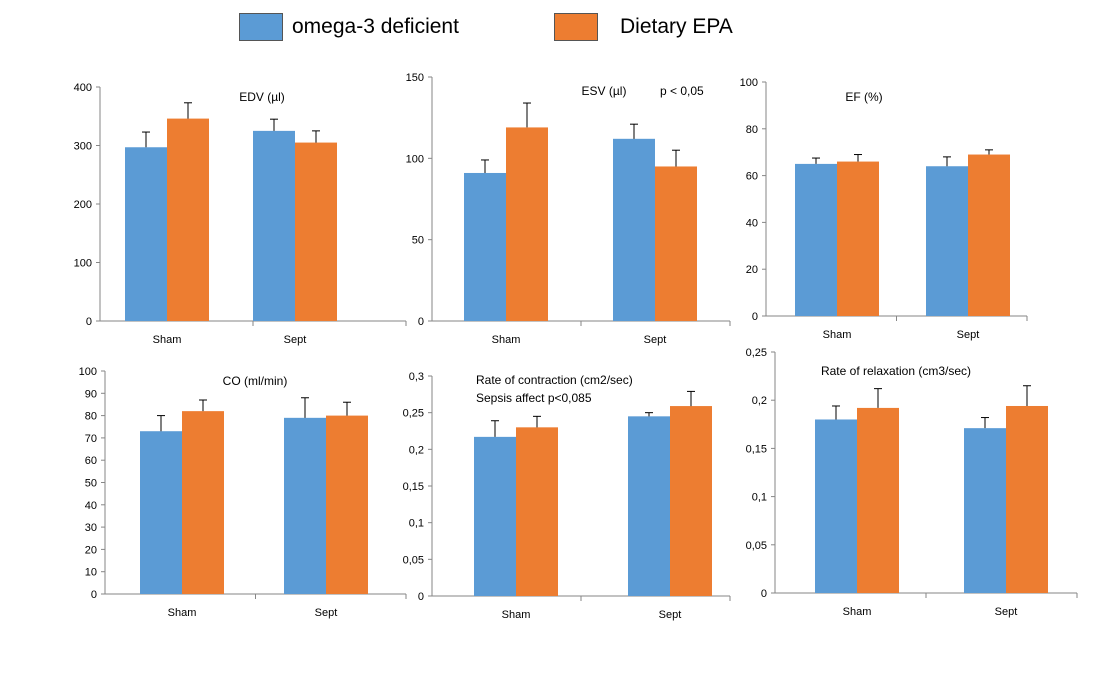 The height and width of the screenshot is (689, 1105). I want to click on chart3-category-label: Sham, so click(837, 335).